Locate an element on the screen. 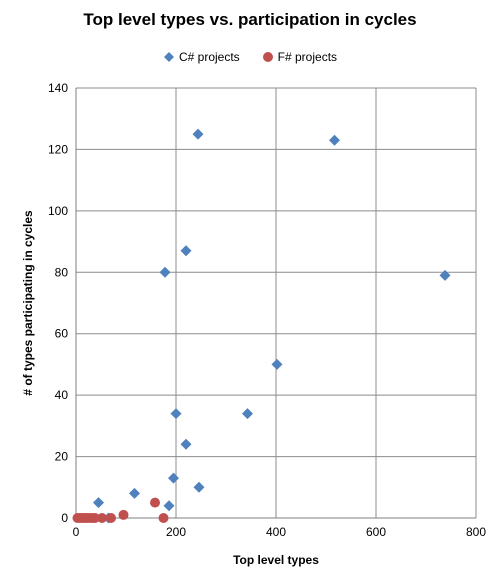 This screenshot has width=500, height=584. y-tick-label: 140 is located at coordinates (58, 88).